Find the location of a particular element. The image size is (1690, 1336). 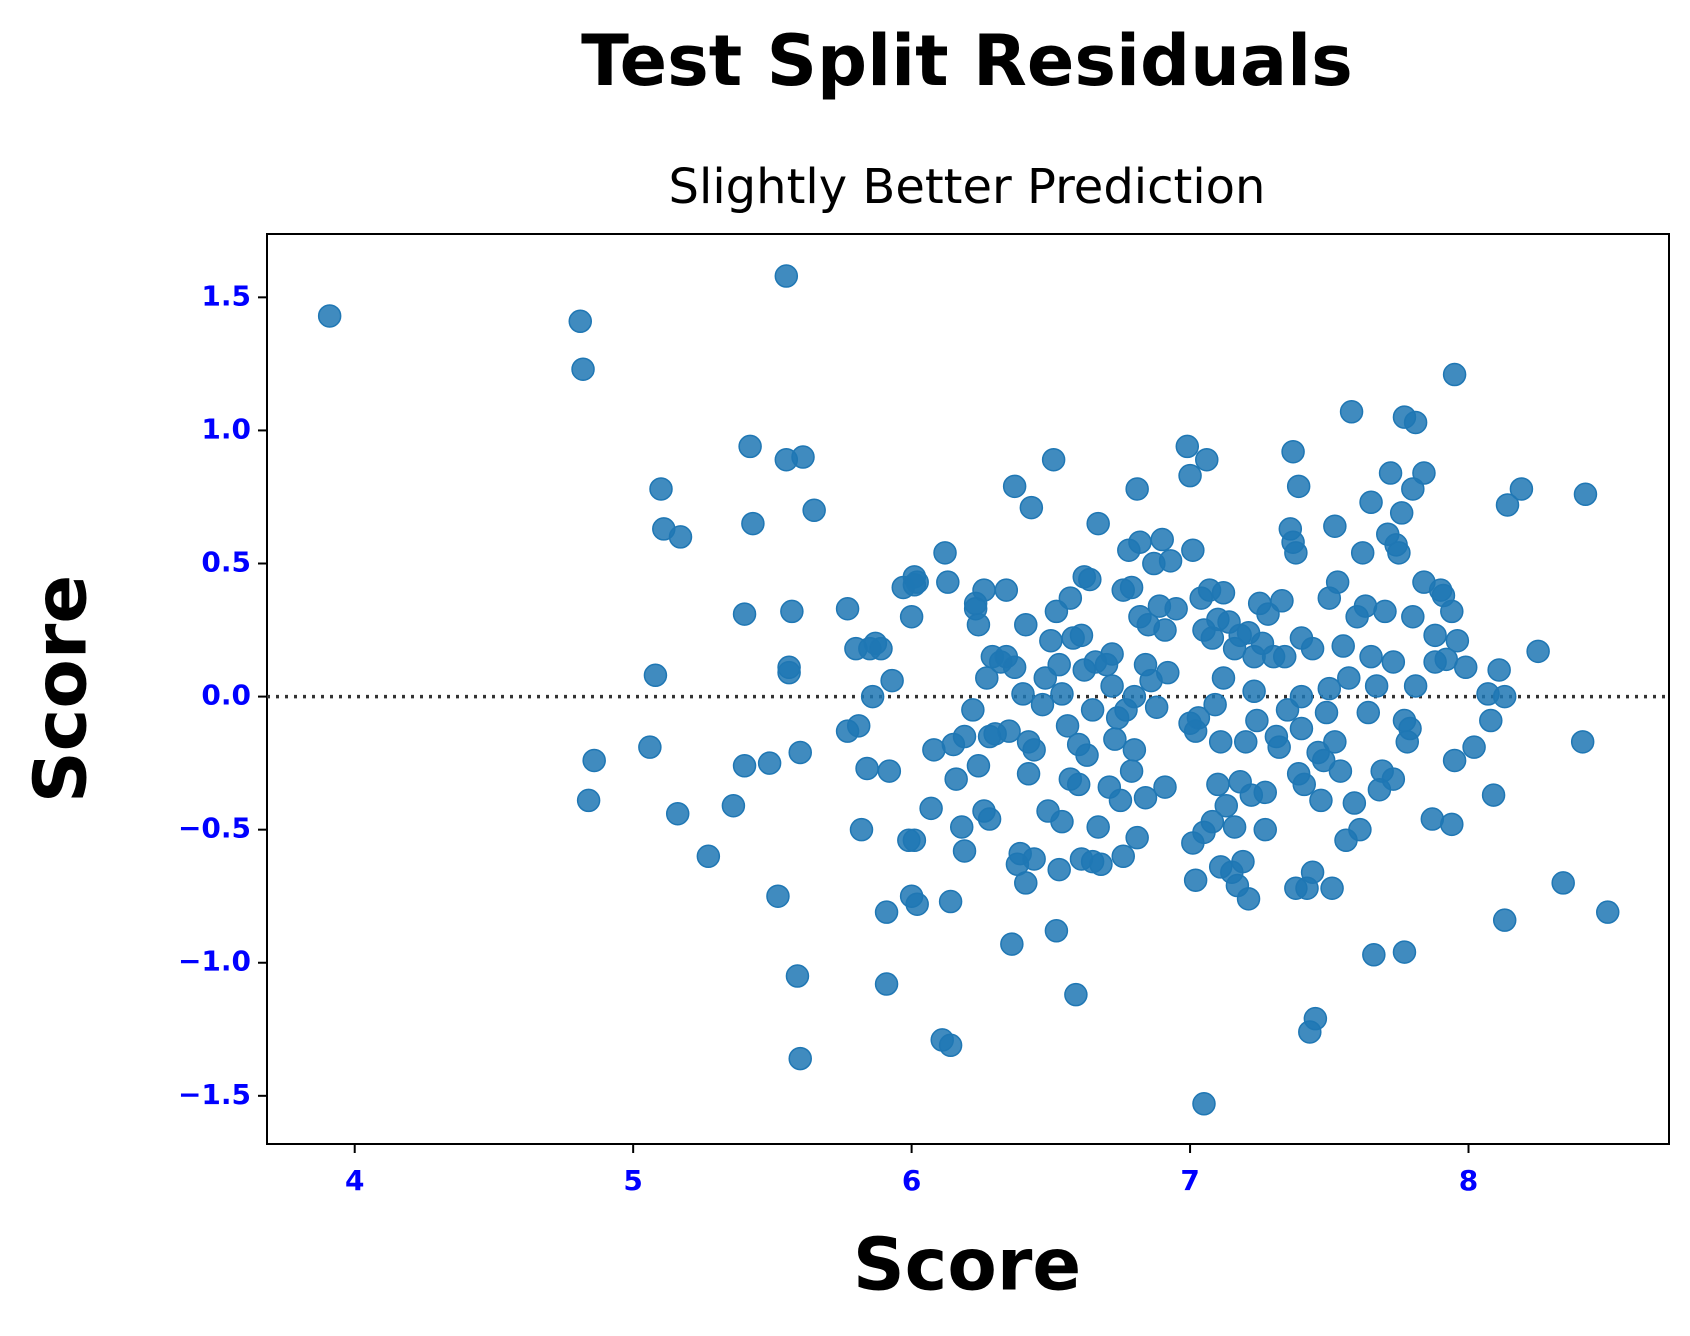

y-tick-label: 1.5 is located at coordinates (226, 295).